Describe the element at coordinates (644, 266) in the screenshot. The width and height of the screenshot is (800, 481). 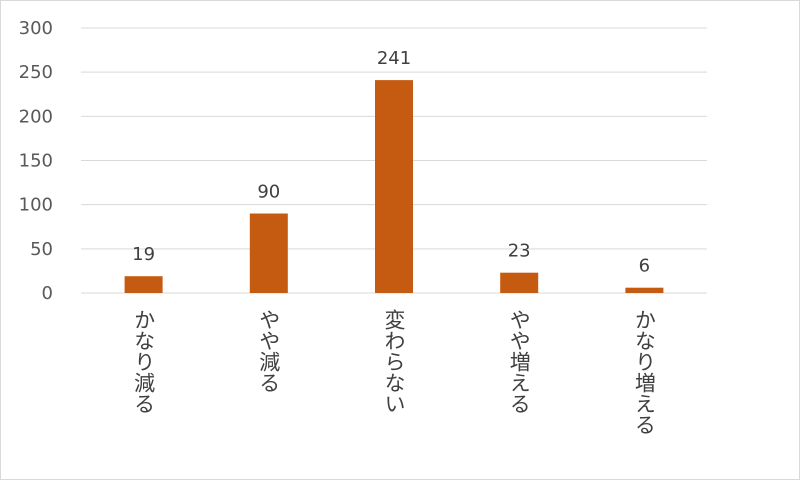
I see `data-label: 6` at that location.